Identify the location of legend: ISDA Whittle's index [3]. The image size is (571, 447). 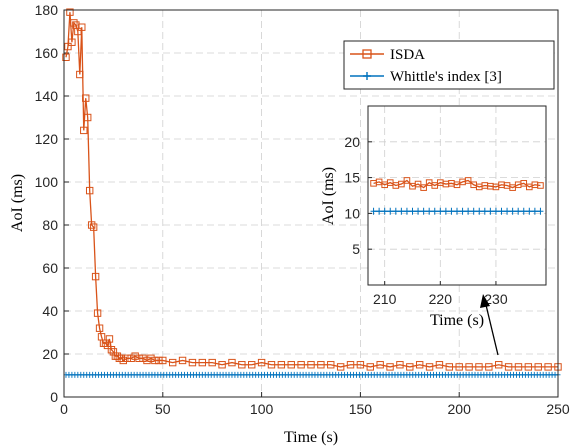
(449, 65).